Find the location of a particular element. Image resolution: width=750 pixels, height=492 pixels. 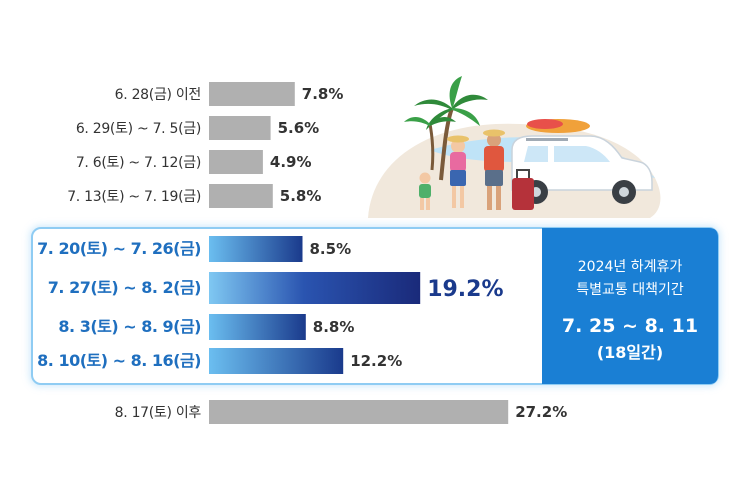

value-label: 19.2% is located at coordinates (465, 289).